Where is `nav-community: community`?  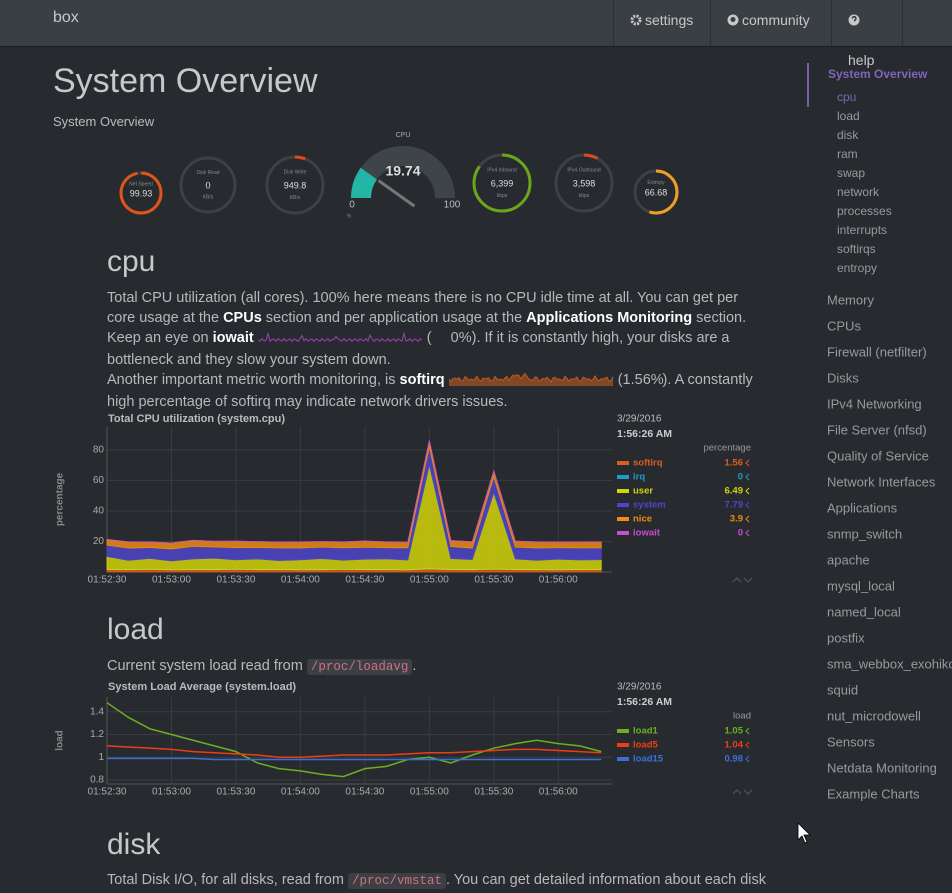 nav-community: community is located at coordinates (770, 23).